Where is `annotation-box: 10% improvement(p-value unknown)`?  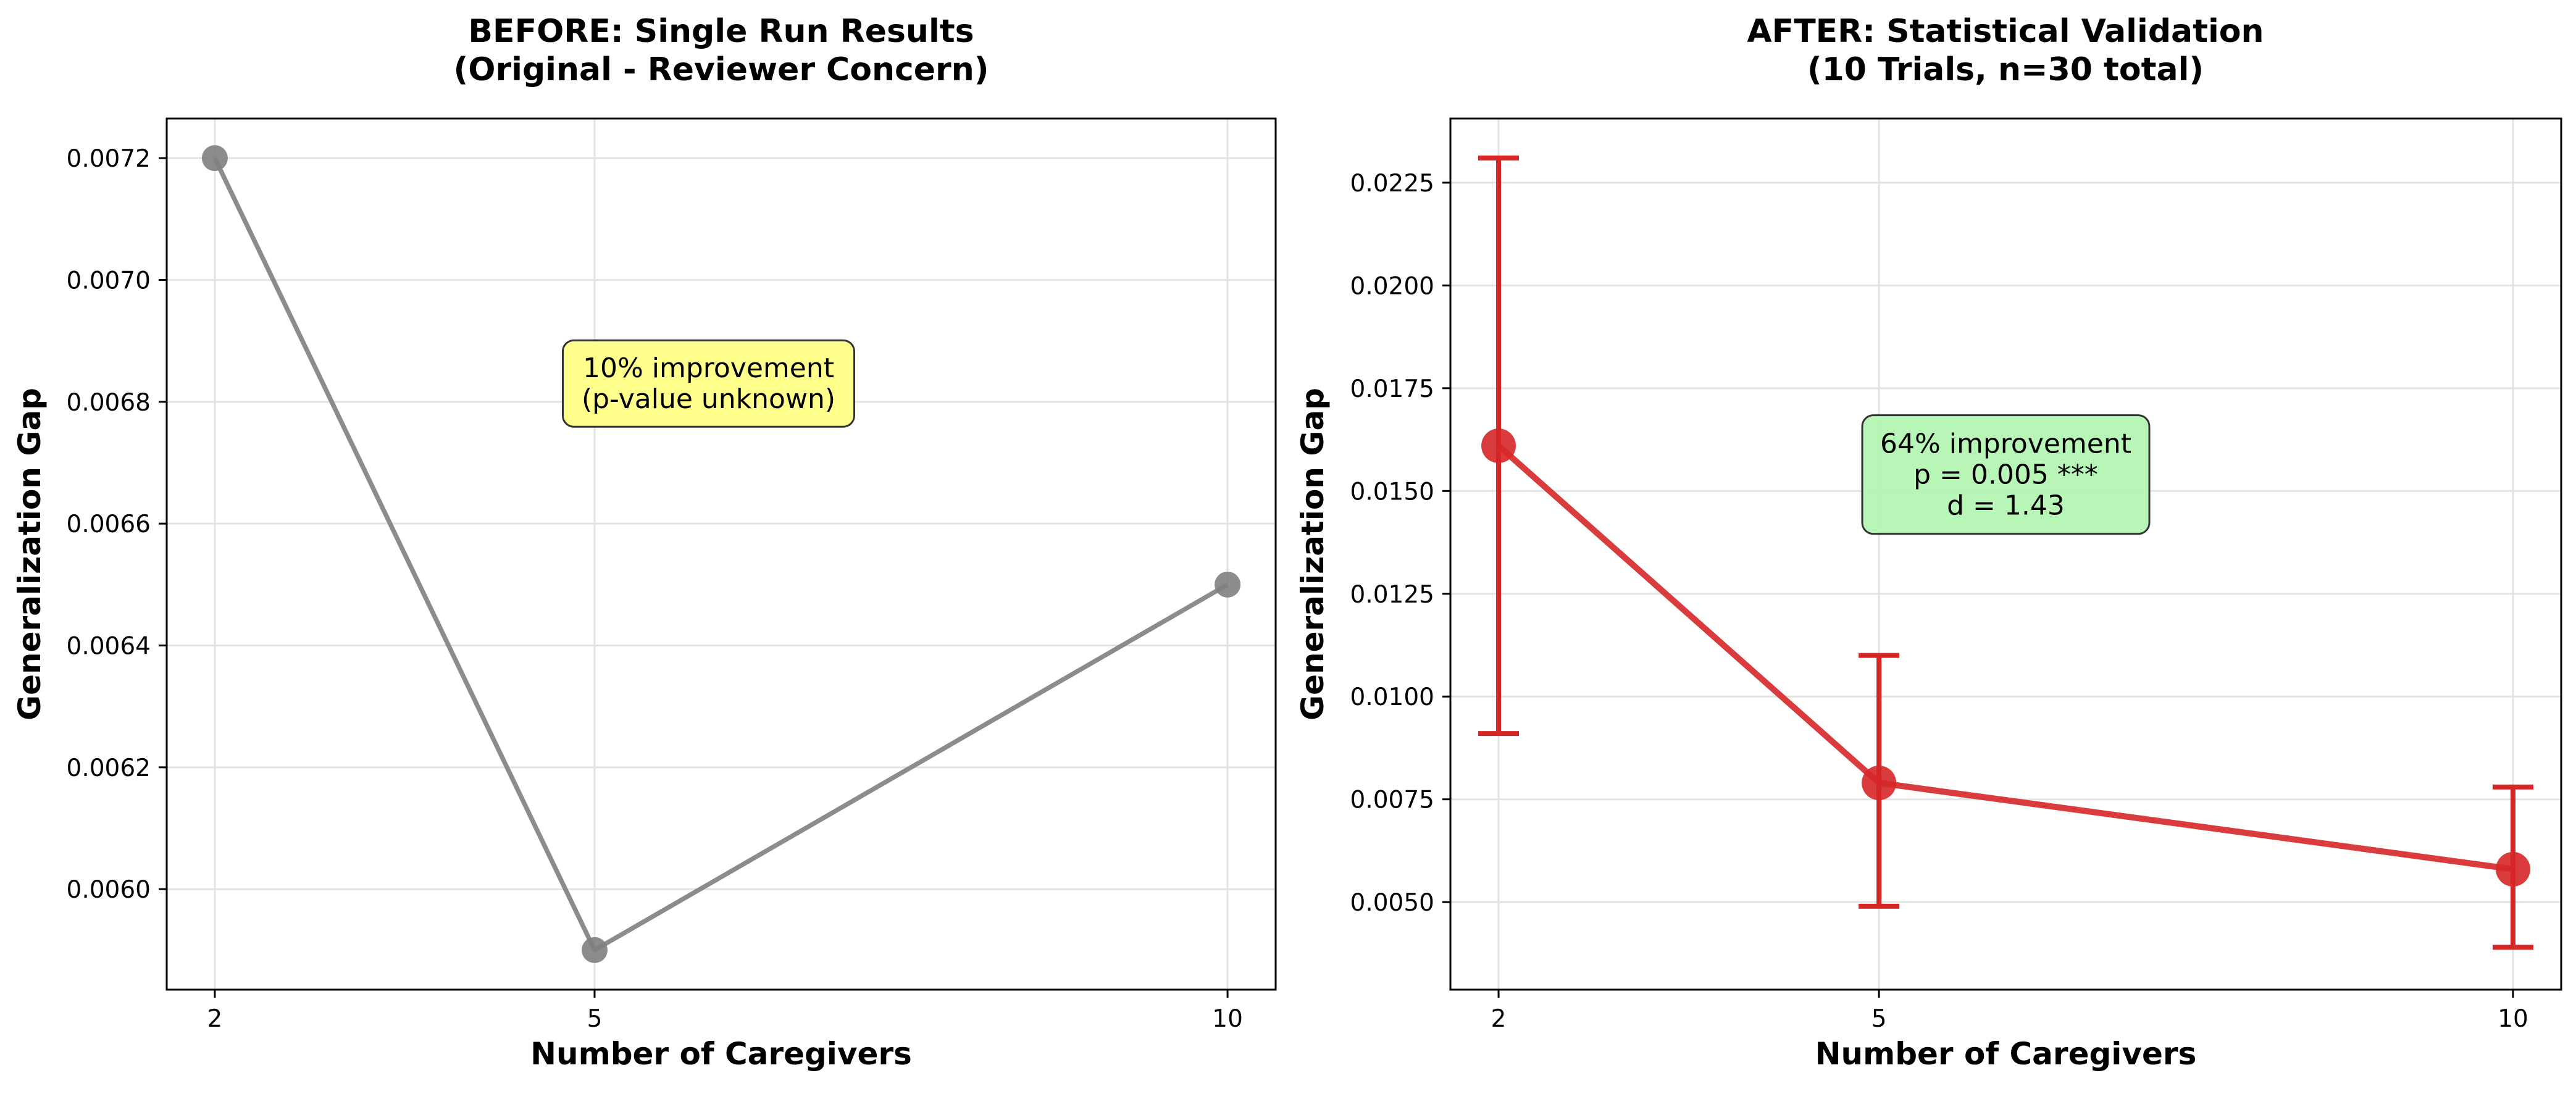
annotation-box: 10% improvement(p-value unknown) is located at coordinates (708, 384).